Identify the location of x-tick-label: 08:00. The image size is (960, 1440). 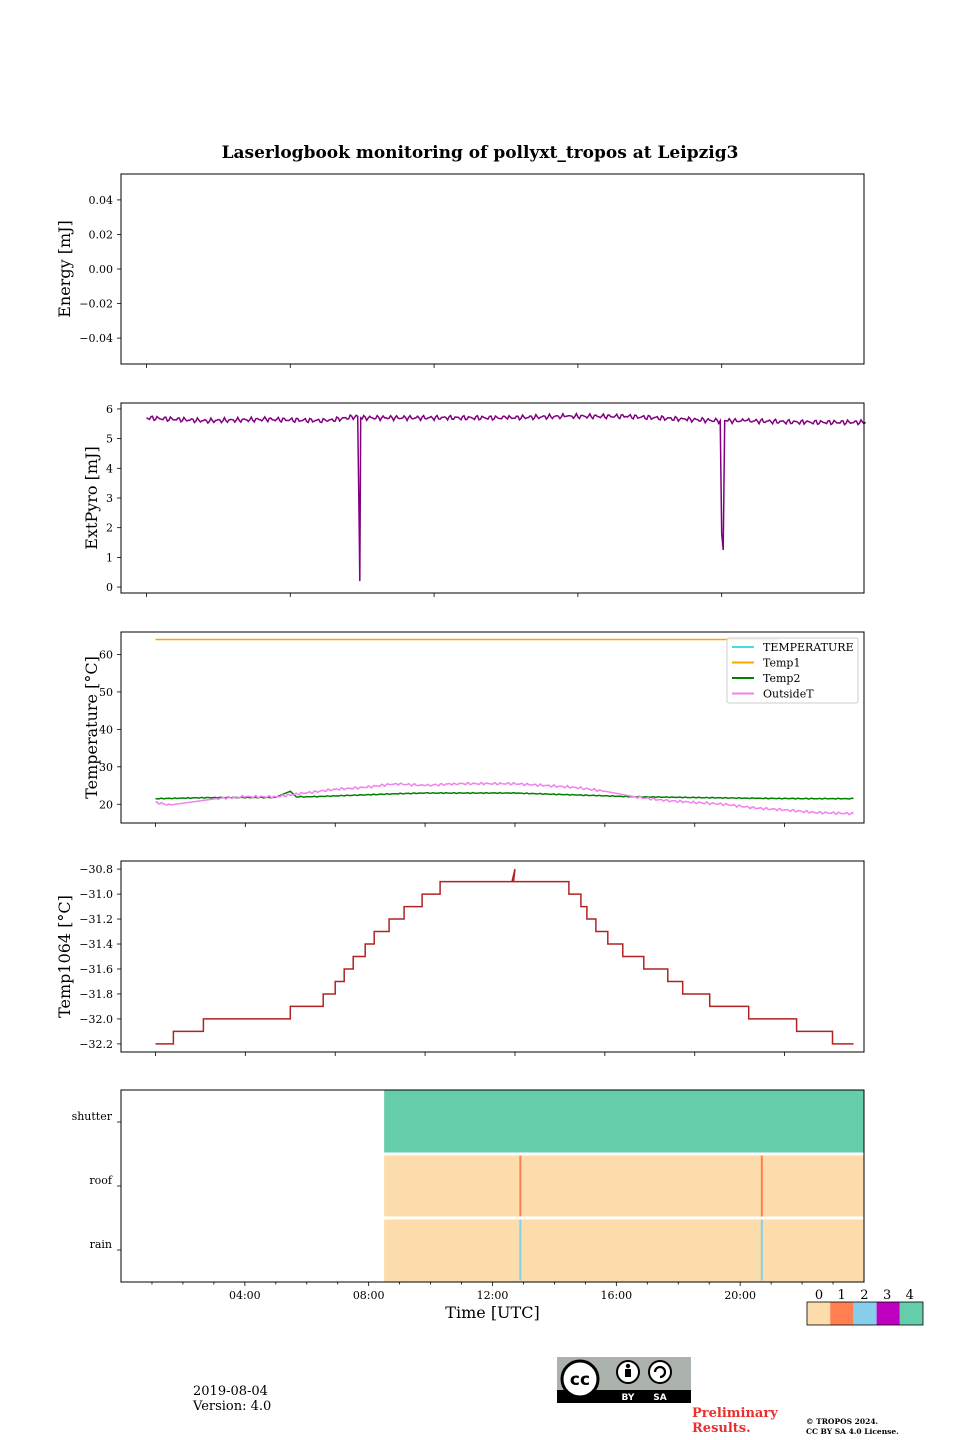
(369, 1295).